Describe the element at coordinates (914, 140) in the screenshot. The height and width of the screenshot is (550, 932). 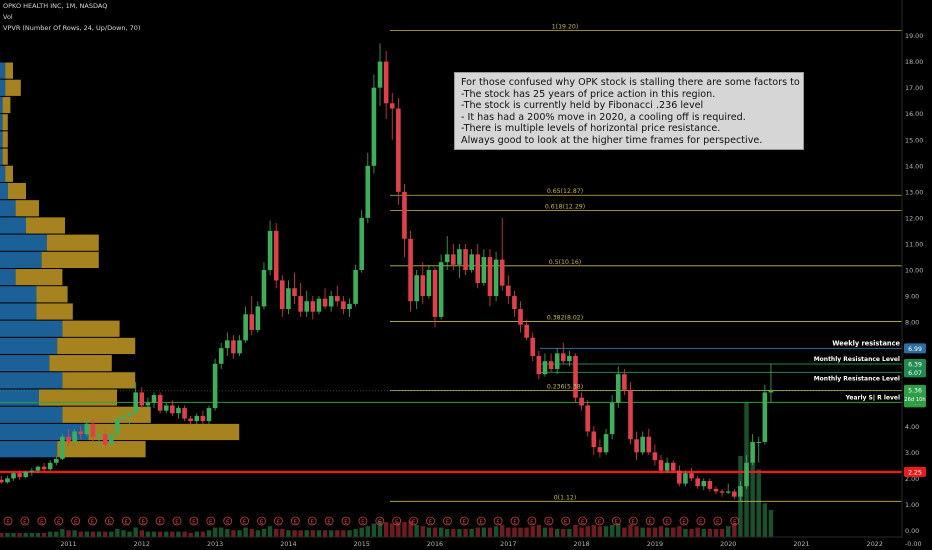
I see `y-tick-label: 15.00` at that location.